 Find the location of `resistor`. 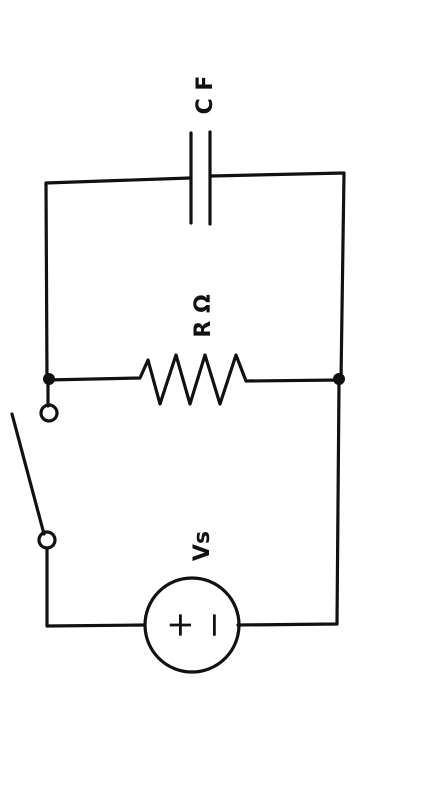

resistor is located at coordinates (194, 379).